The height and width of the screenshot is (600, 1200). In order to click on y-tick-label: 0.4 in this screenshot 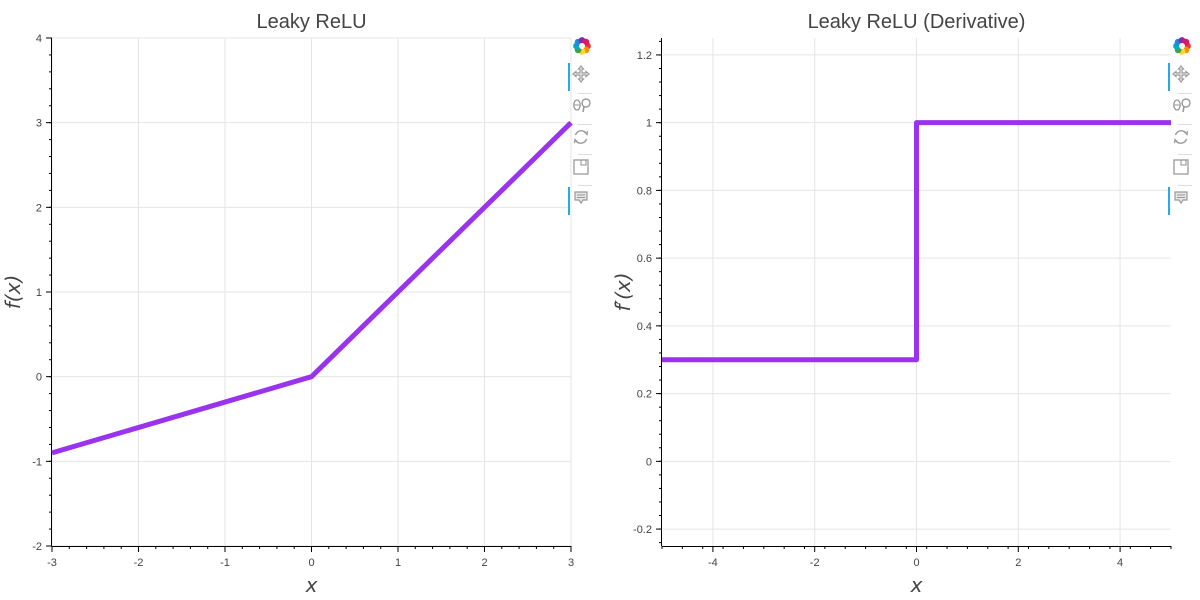, I will do `click(644, 327)`.